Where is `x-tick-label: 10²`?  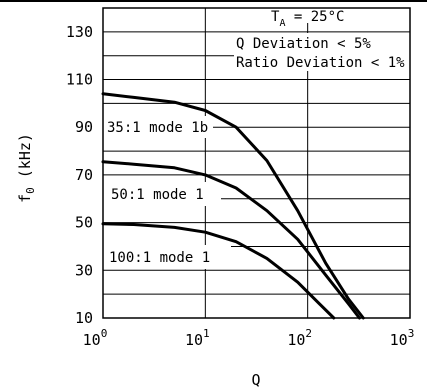 x-tick-label: 10² is located at coordinates (299, 338).